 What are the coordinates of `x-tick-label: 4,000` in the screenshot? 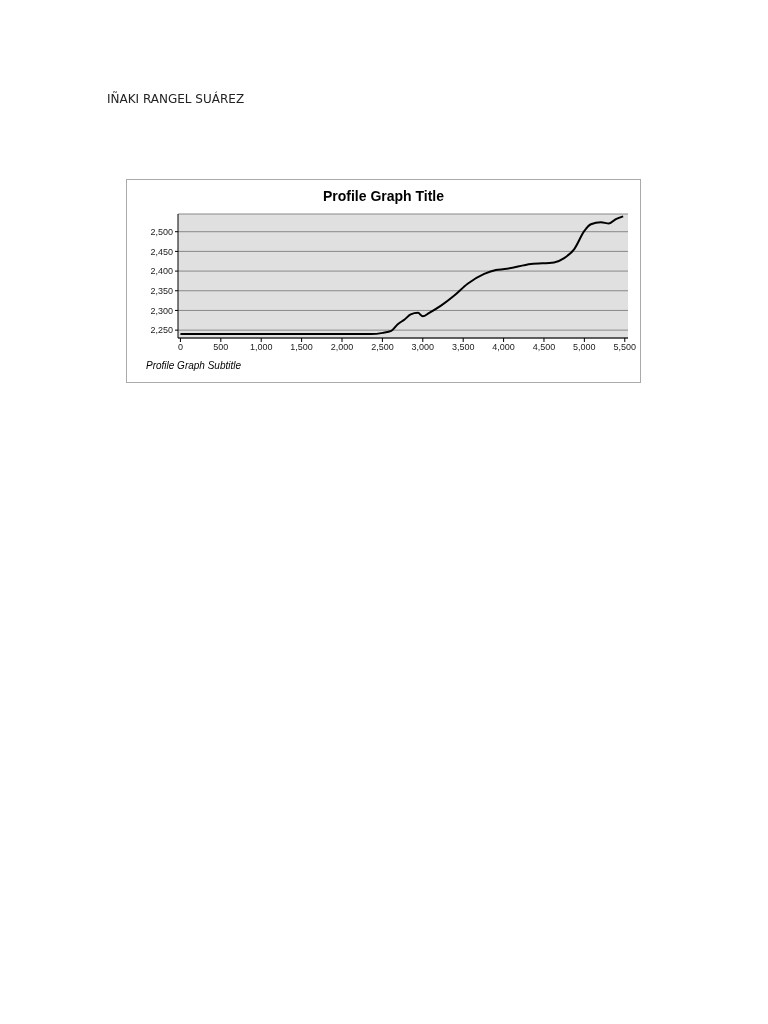 It's located at (503, 347).